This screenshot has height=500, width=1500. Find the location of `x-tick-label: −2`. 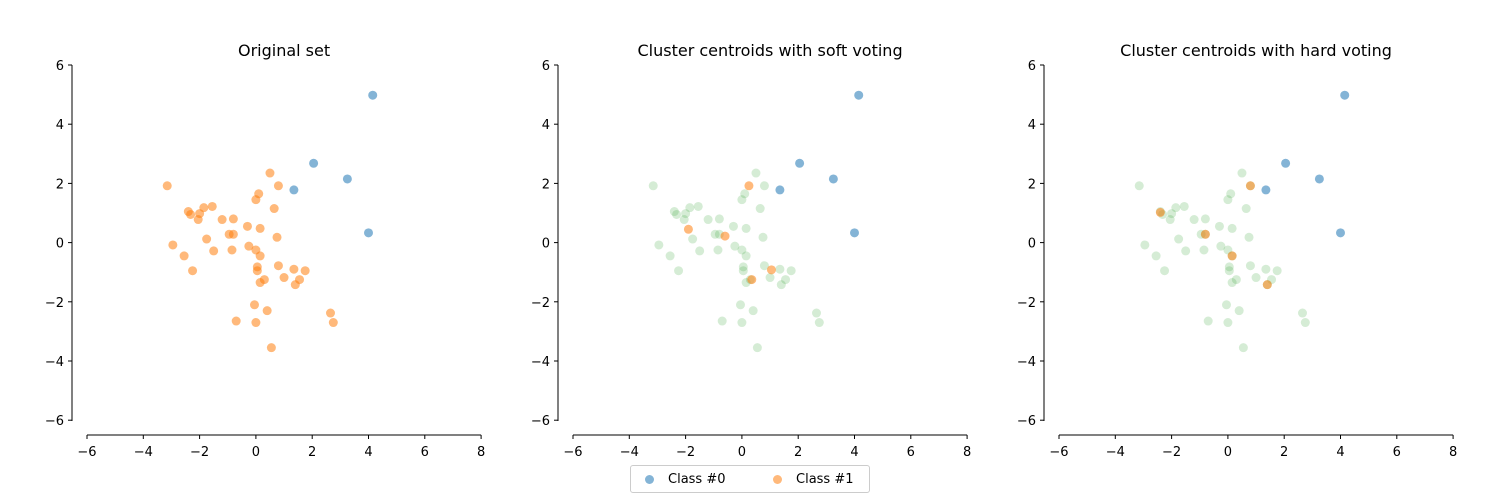

x-tick-label: −2 is located at coordinates (199, 452).